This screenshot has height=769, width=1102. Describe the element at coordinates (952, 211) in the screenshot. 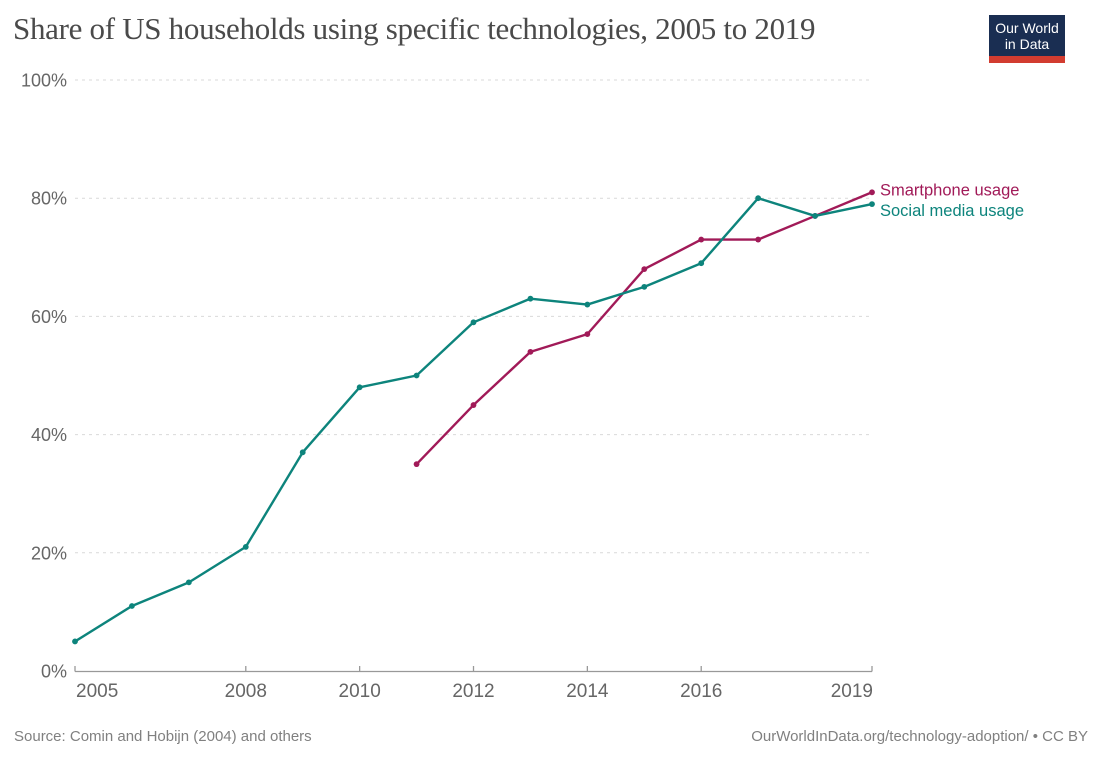

I see `series-label-social-media-usage: Social media usage` at that location.